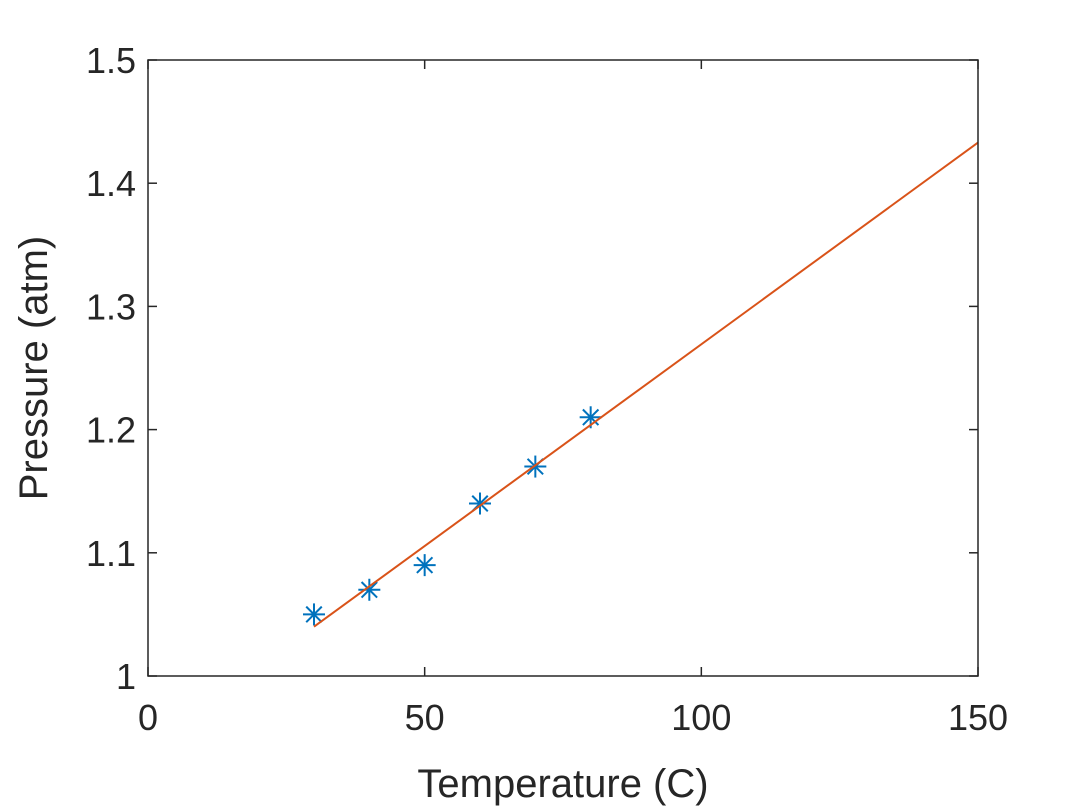  What do you see at coordinates (111, 183) in the screenshot?
I see `y-tick-label: 1.4` at bounding box center [111, 183].